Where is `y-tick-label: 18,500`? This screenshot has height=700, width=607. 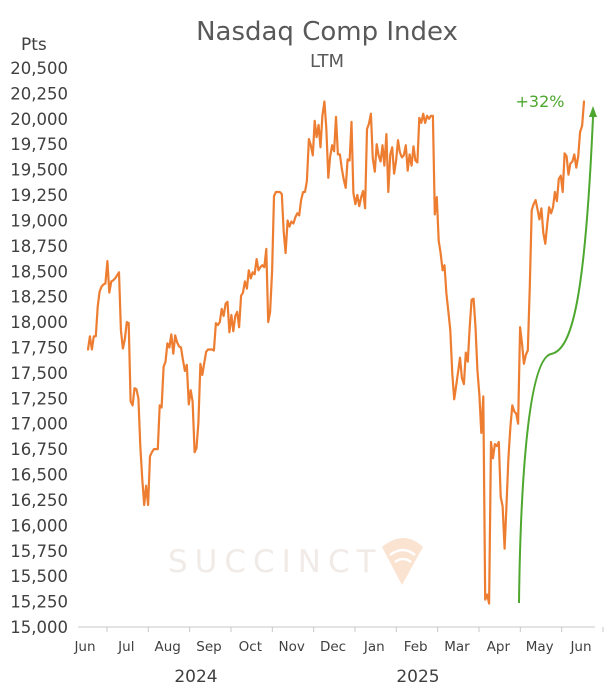
y-tick-label: 18,500 is located at coordinates (39, 271).